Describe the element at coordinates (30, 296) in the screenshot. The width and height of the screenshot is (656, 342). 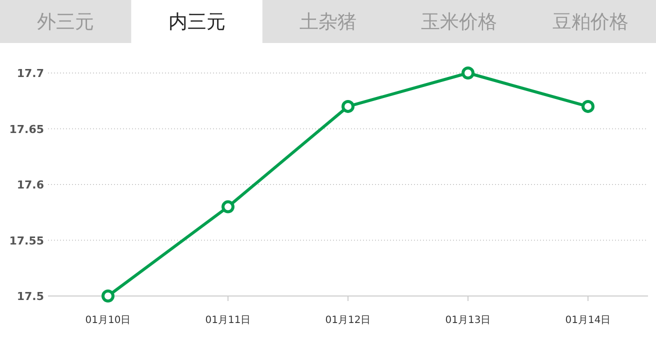
I see `y-tick-label: 17.5` at that location.